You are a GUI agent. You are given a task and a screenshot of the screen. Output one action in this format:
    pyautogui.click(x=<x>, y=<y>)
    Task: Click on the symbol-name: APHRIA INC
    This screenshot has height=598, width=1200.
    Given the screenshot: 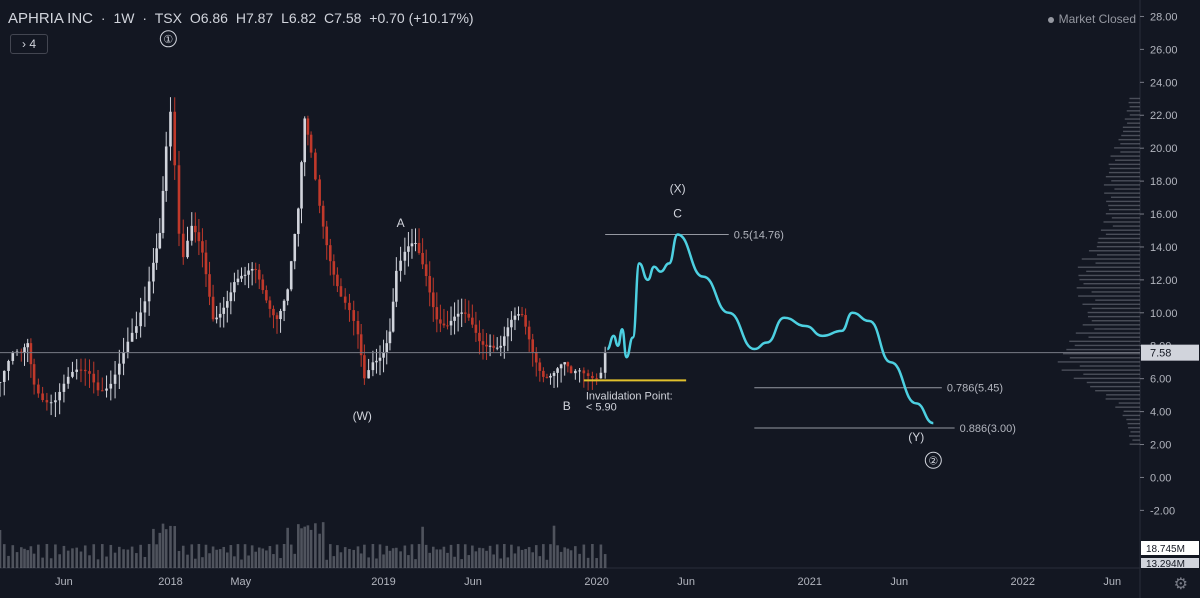 What is the action you would take?
    pyautogui.click(x=51, y=18)
    